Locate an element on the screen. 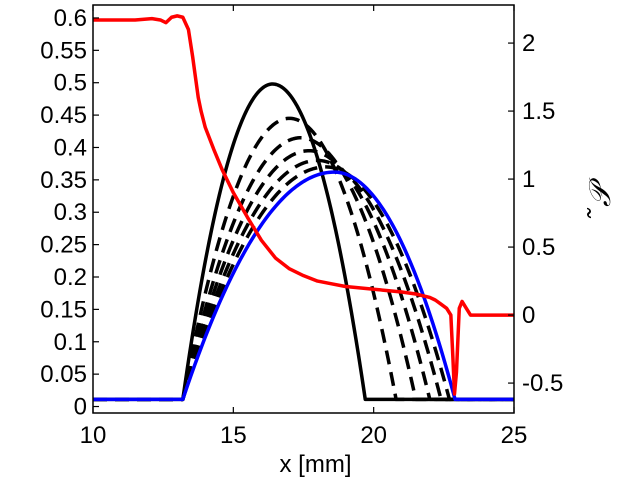  y2-tick-label: -0.5 is located at coordinates (542, 383).